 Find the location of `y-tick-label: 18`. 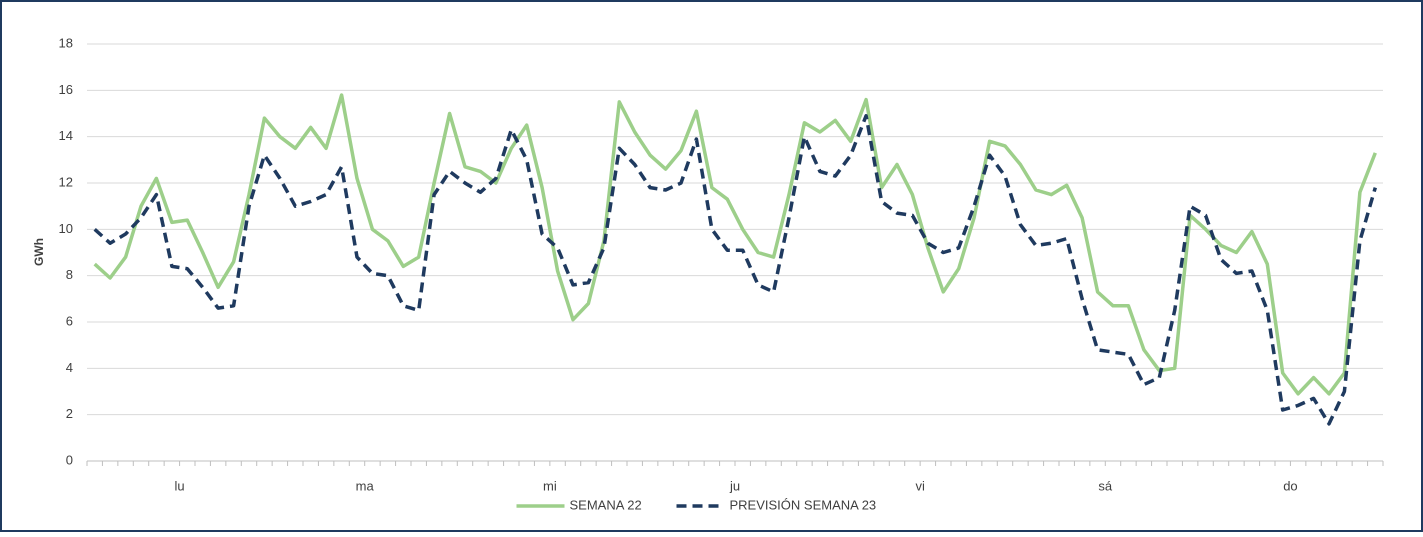

y-tick-label: 18 is located at coordinates (66, 42).